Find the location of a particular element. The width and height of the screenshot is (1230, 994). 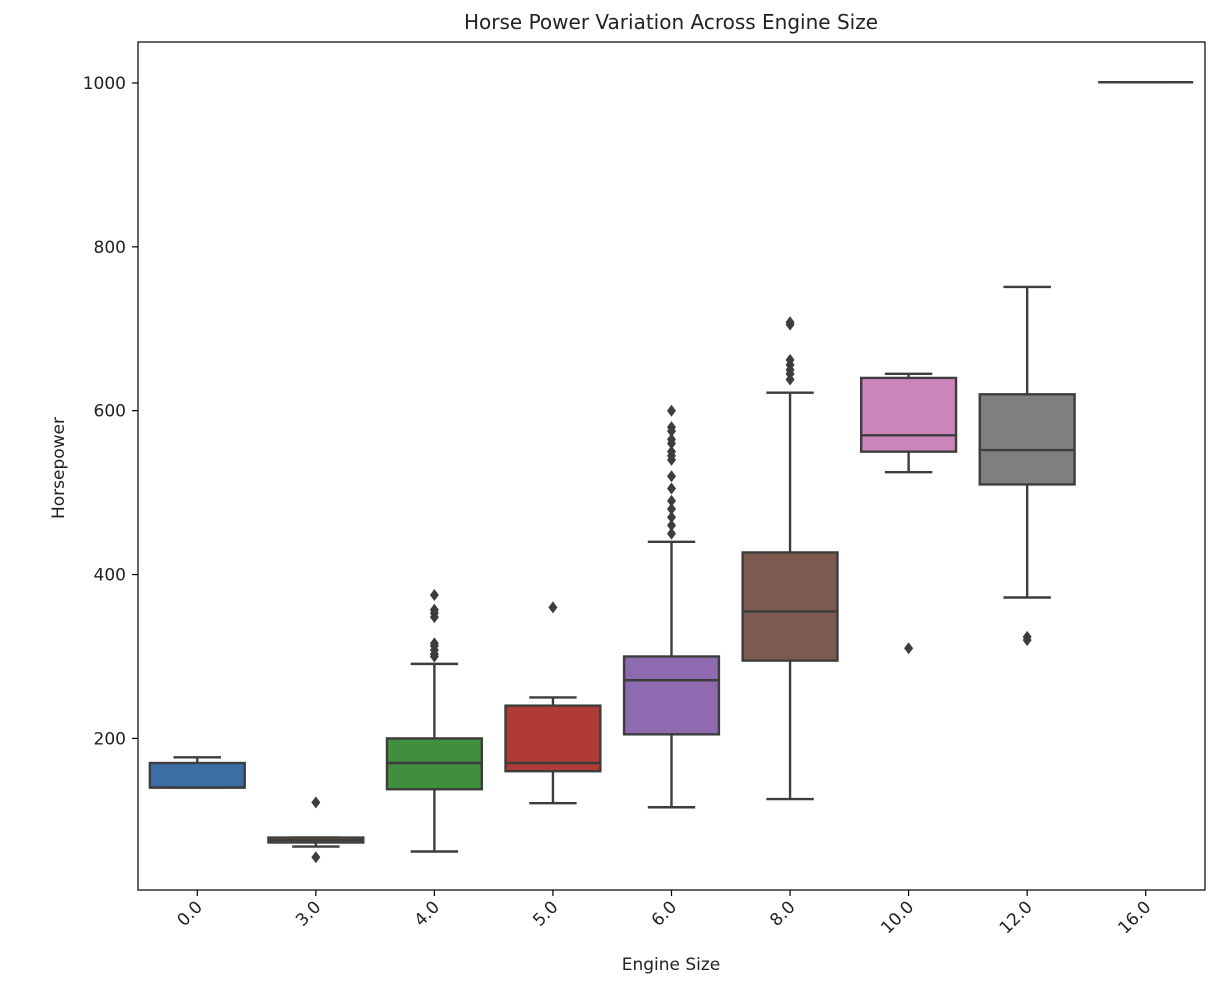

x-tick-label: 4.0 is located at coordinates (427, 913).